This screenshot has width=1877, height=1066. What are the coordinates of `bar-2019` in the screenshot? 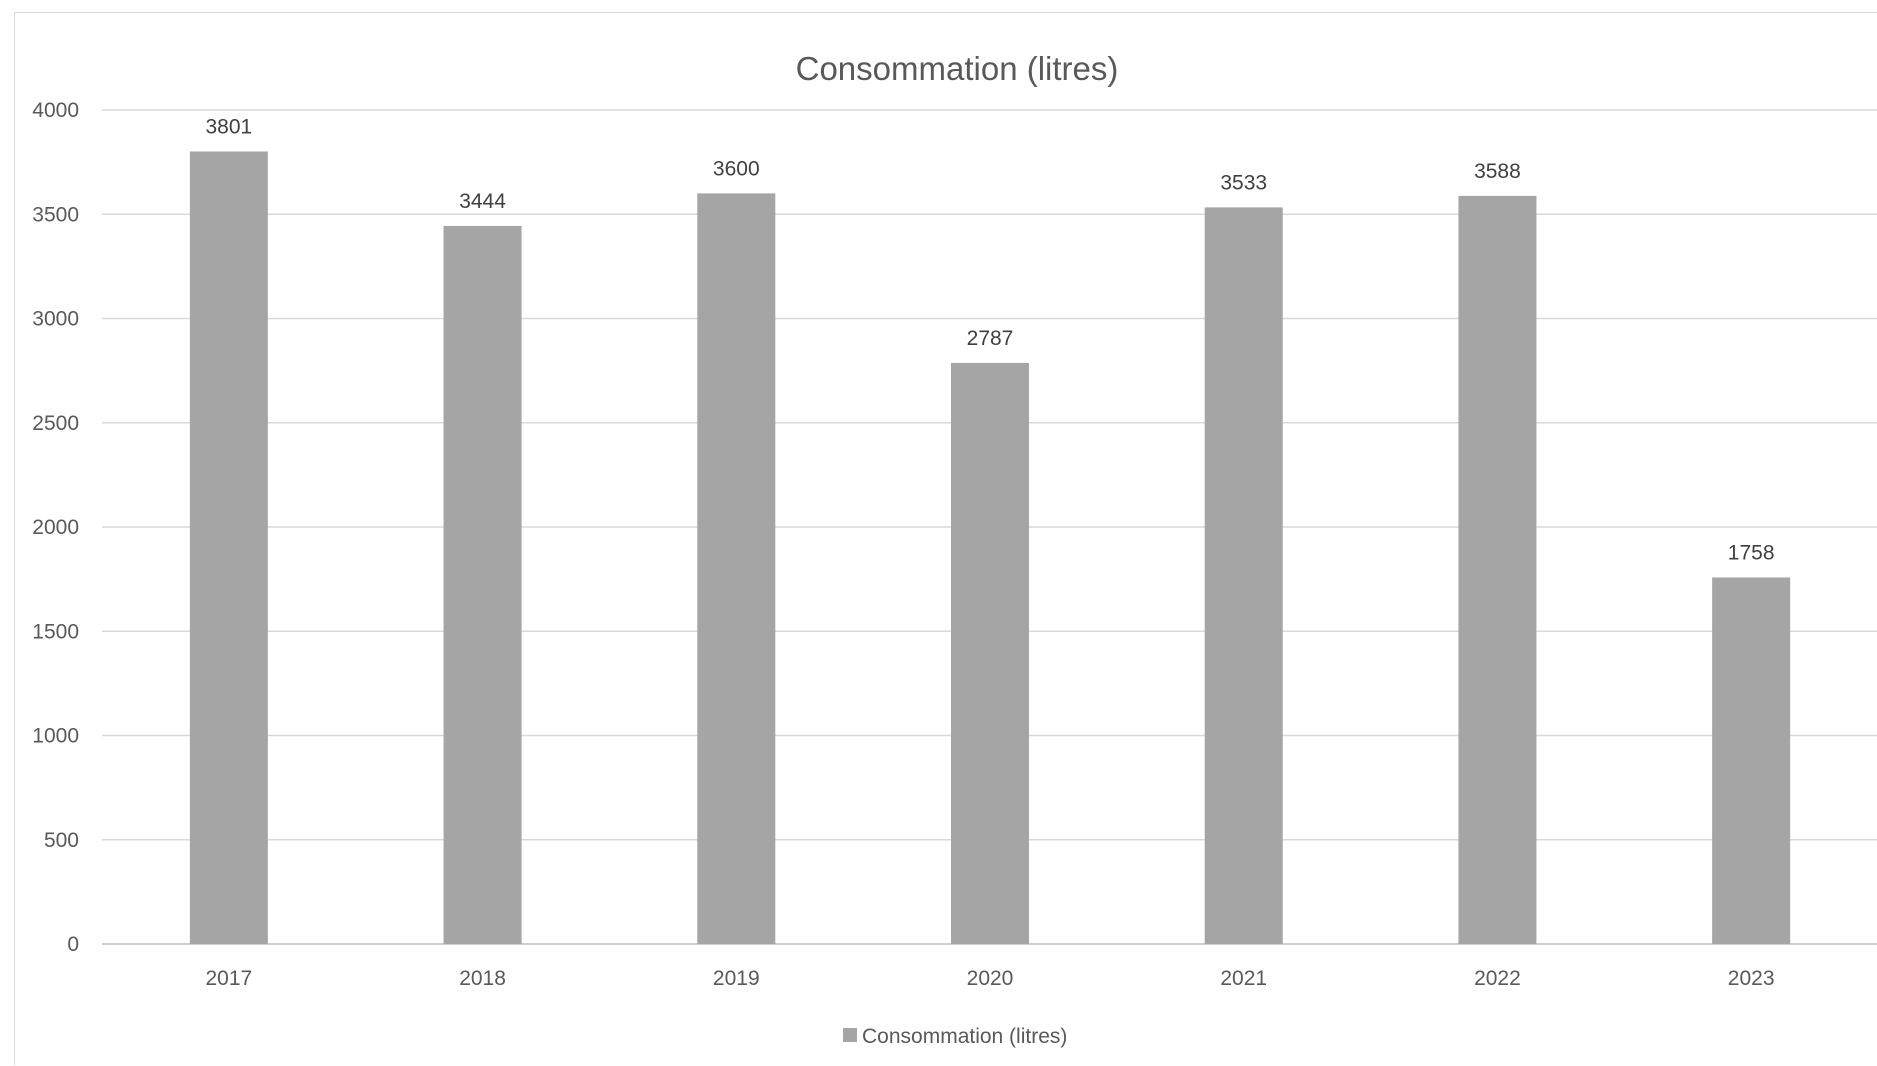 It's located at (736, 568).